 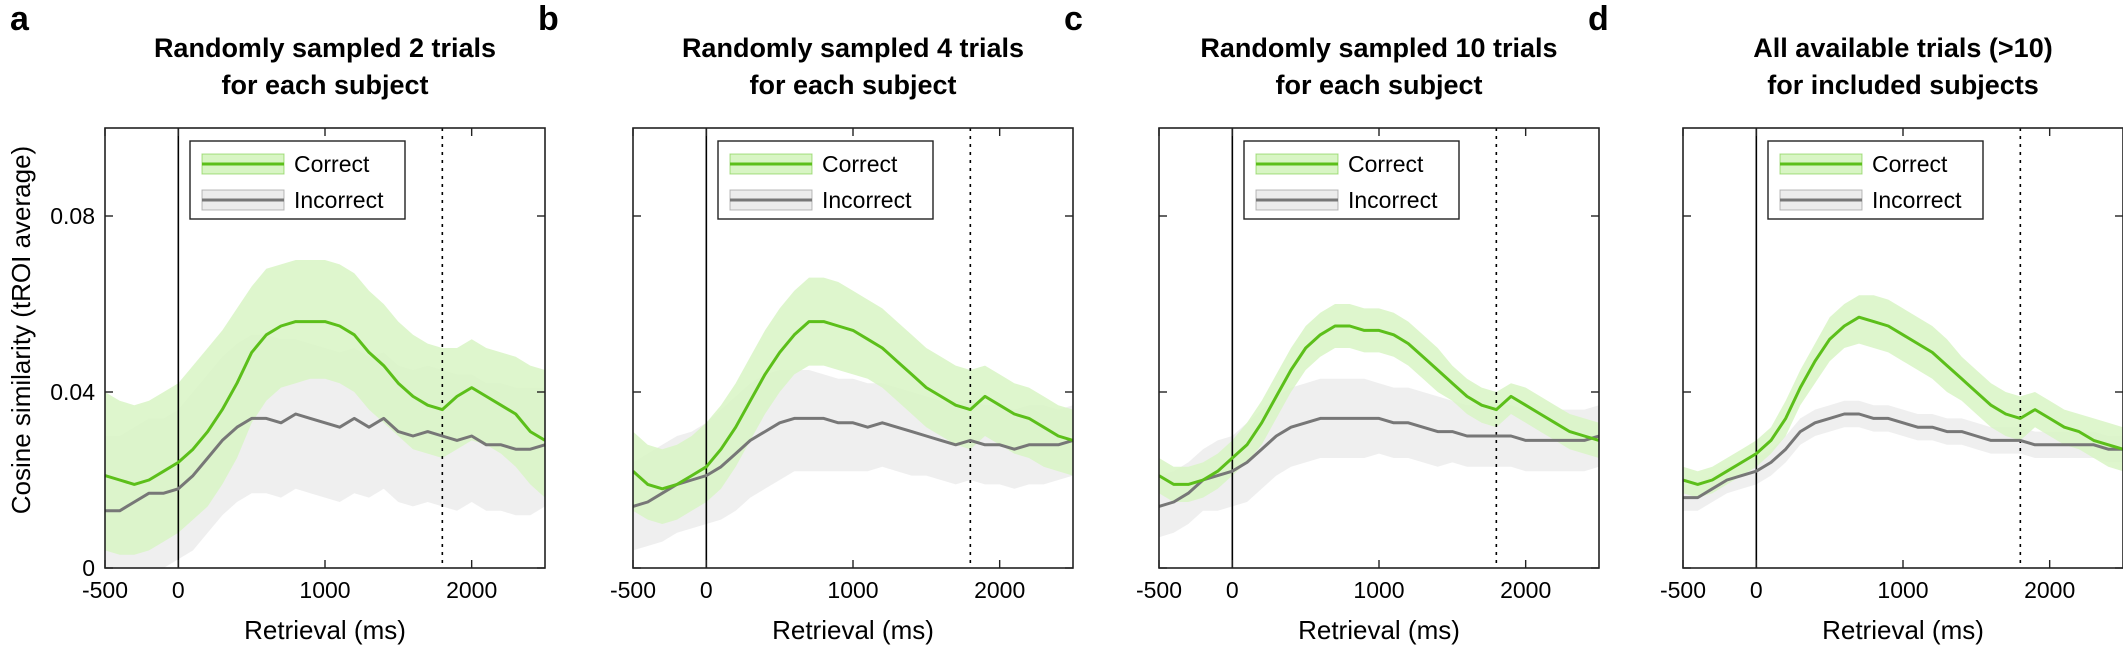 What do you see at coordinates (88, 568) in the screenshot?
I see `y-tick-label: 0` at bounding box center [88, 568].